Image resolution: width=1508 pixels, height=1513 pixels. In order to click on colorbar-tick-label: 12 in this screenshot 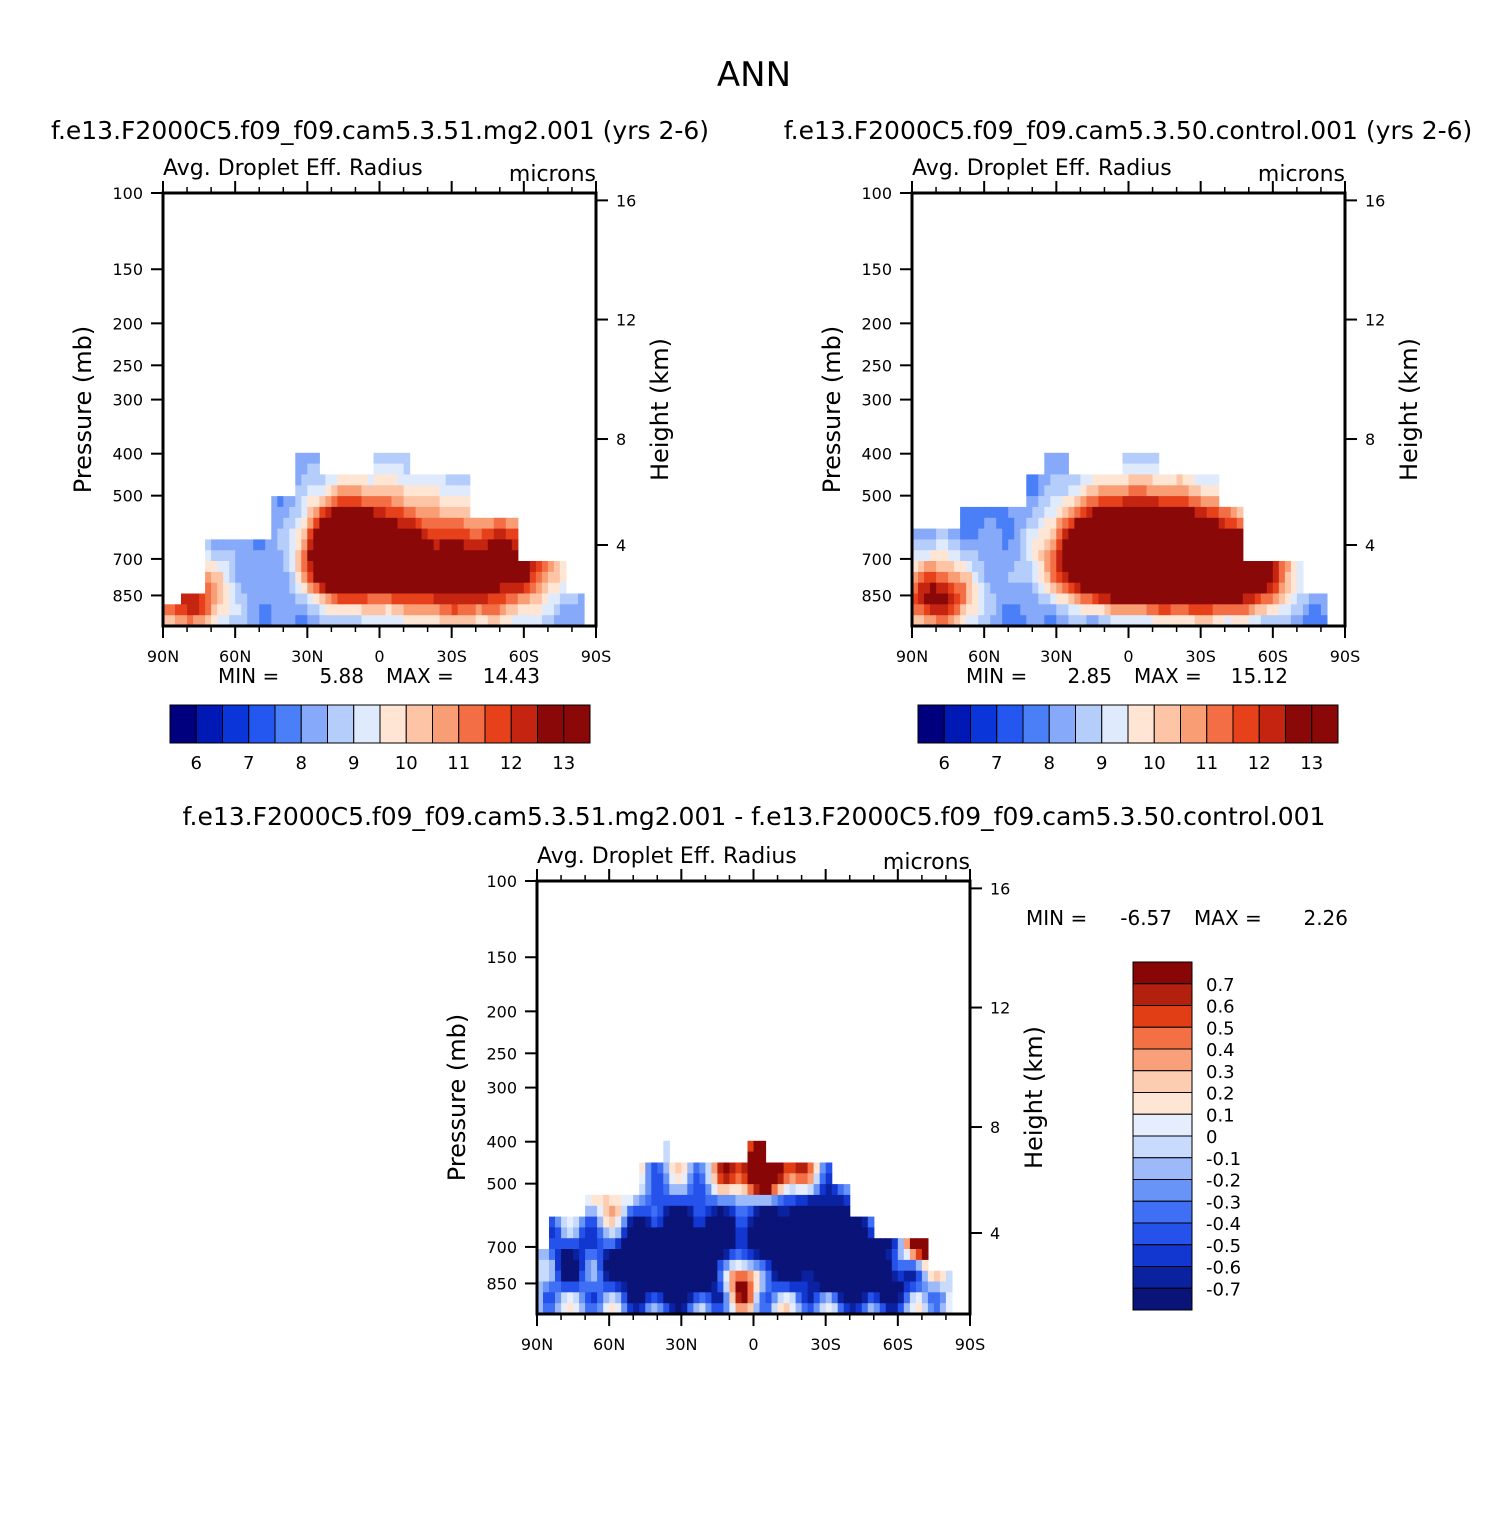, I will do `click(511, 763)`.